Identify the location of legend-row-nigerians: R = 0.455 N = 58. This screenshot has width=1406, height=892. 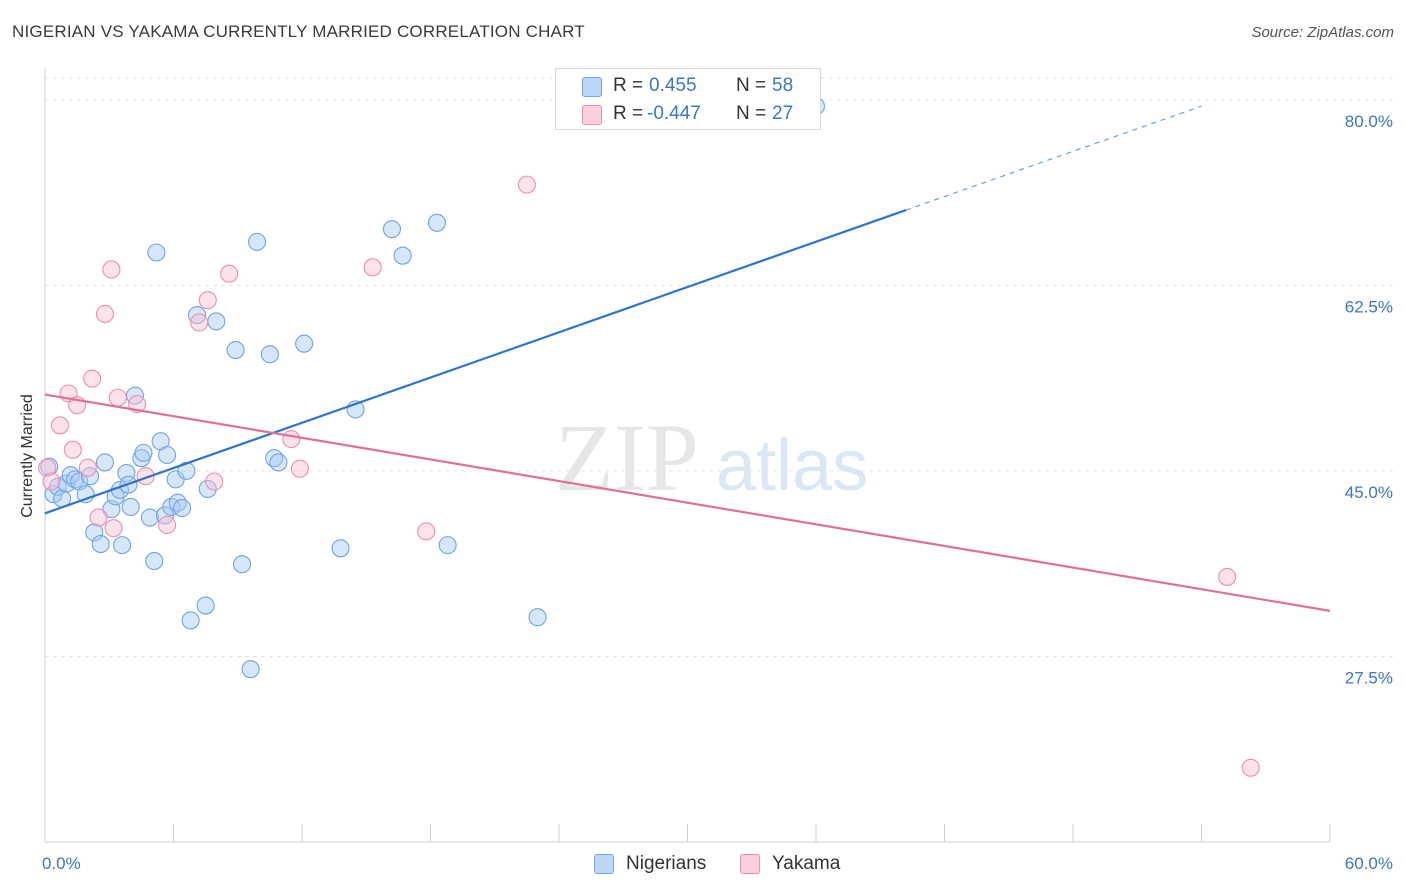
(688, 86).